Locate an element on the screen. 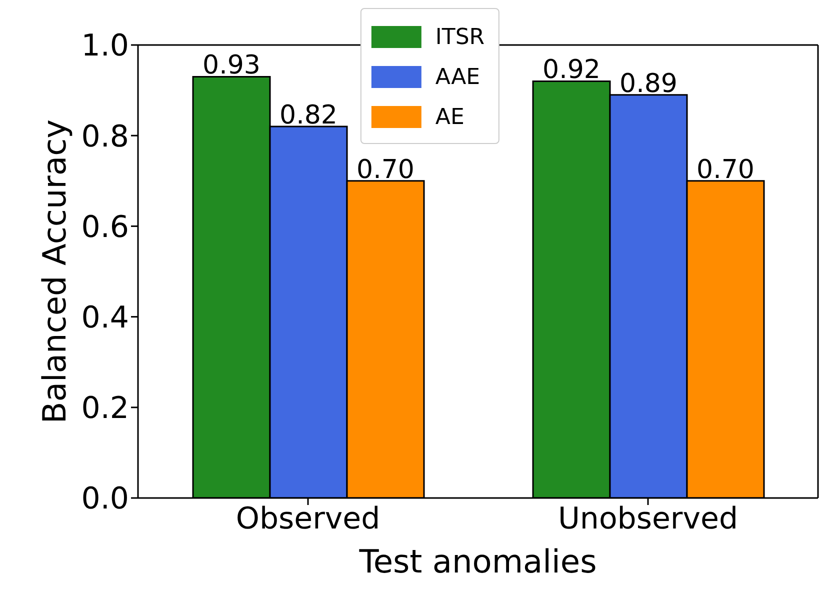 Image resolution: width=832 pixels, height=598 pixels. y-tick-label: 0.0 is located at coordinates (105, 499).